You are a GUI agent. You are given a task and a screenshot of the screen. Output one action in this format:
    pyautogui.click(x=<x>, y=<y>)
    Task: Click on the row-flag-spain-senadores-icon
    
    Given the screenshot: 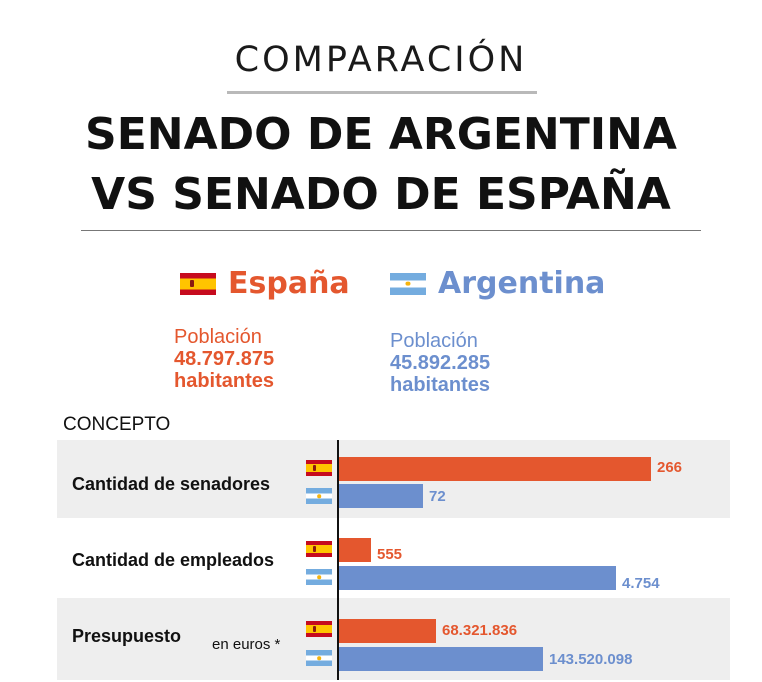 What is the action you would take?
    pyautogui.click(x=319, y=468)
    